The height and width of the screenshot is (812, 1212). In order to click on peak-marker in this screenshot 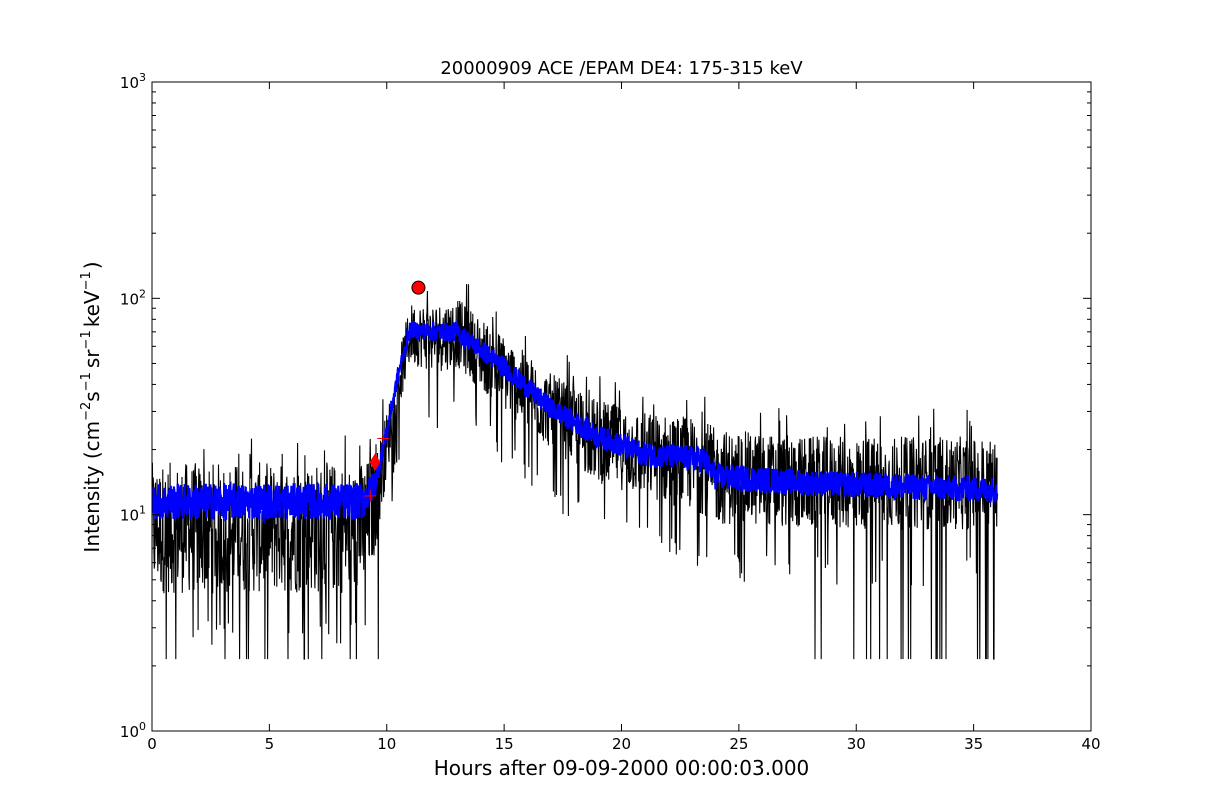, I will do `click(418, 287)`.